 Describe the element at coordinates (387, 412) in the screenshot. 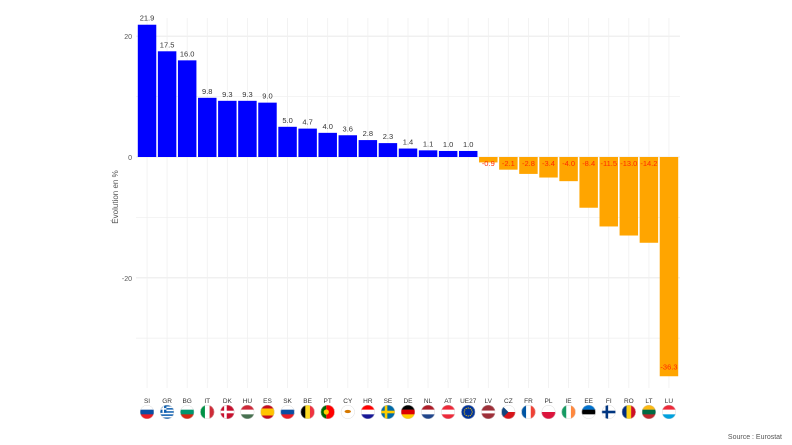

I see `flag-se-icon` at that location.